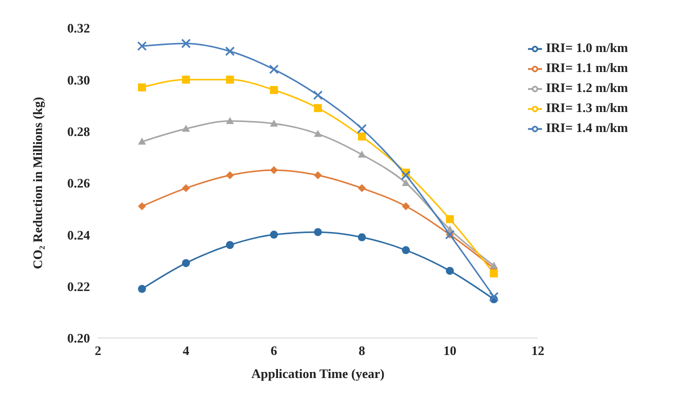 The height and width of the screenshot is (410, 683). Describe the element at coordinates (78, 28) in the screenshot. I see `y-tick-label: 0.32` at that location.